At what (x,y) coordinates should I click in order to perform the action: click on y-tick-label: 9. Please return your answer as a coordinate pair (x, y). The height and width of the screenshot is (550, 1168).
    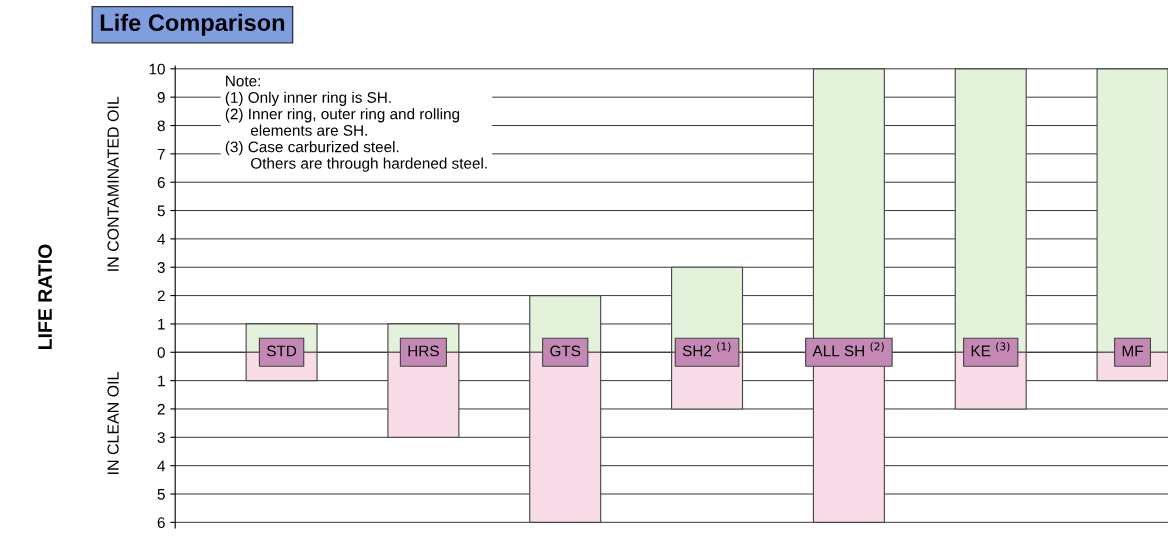
    Looking at the image, I should click on (161, 97).